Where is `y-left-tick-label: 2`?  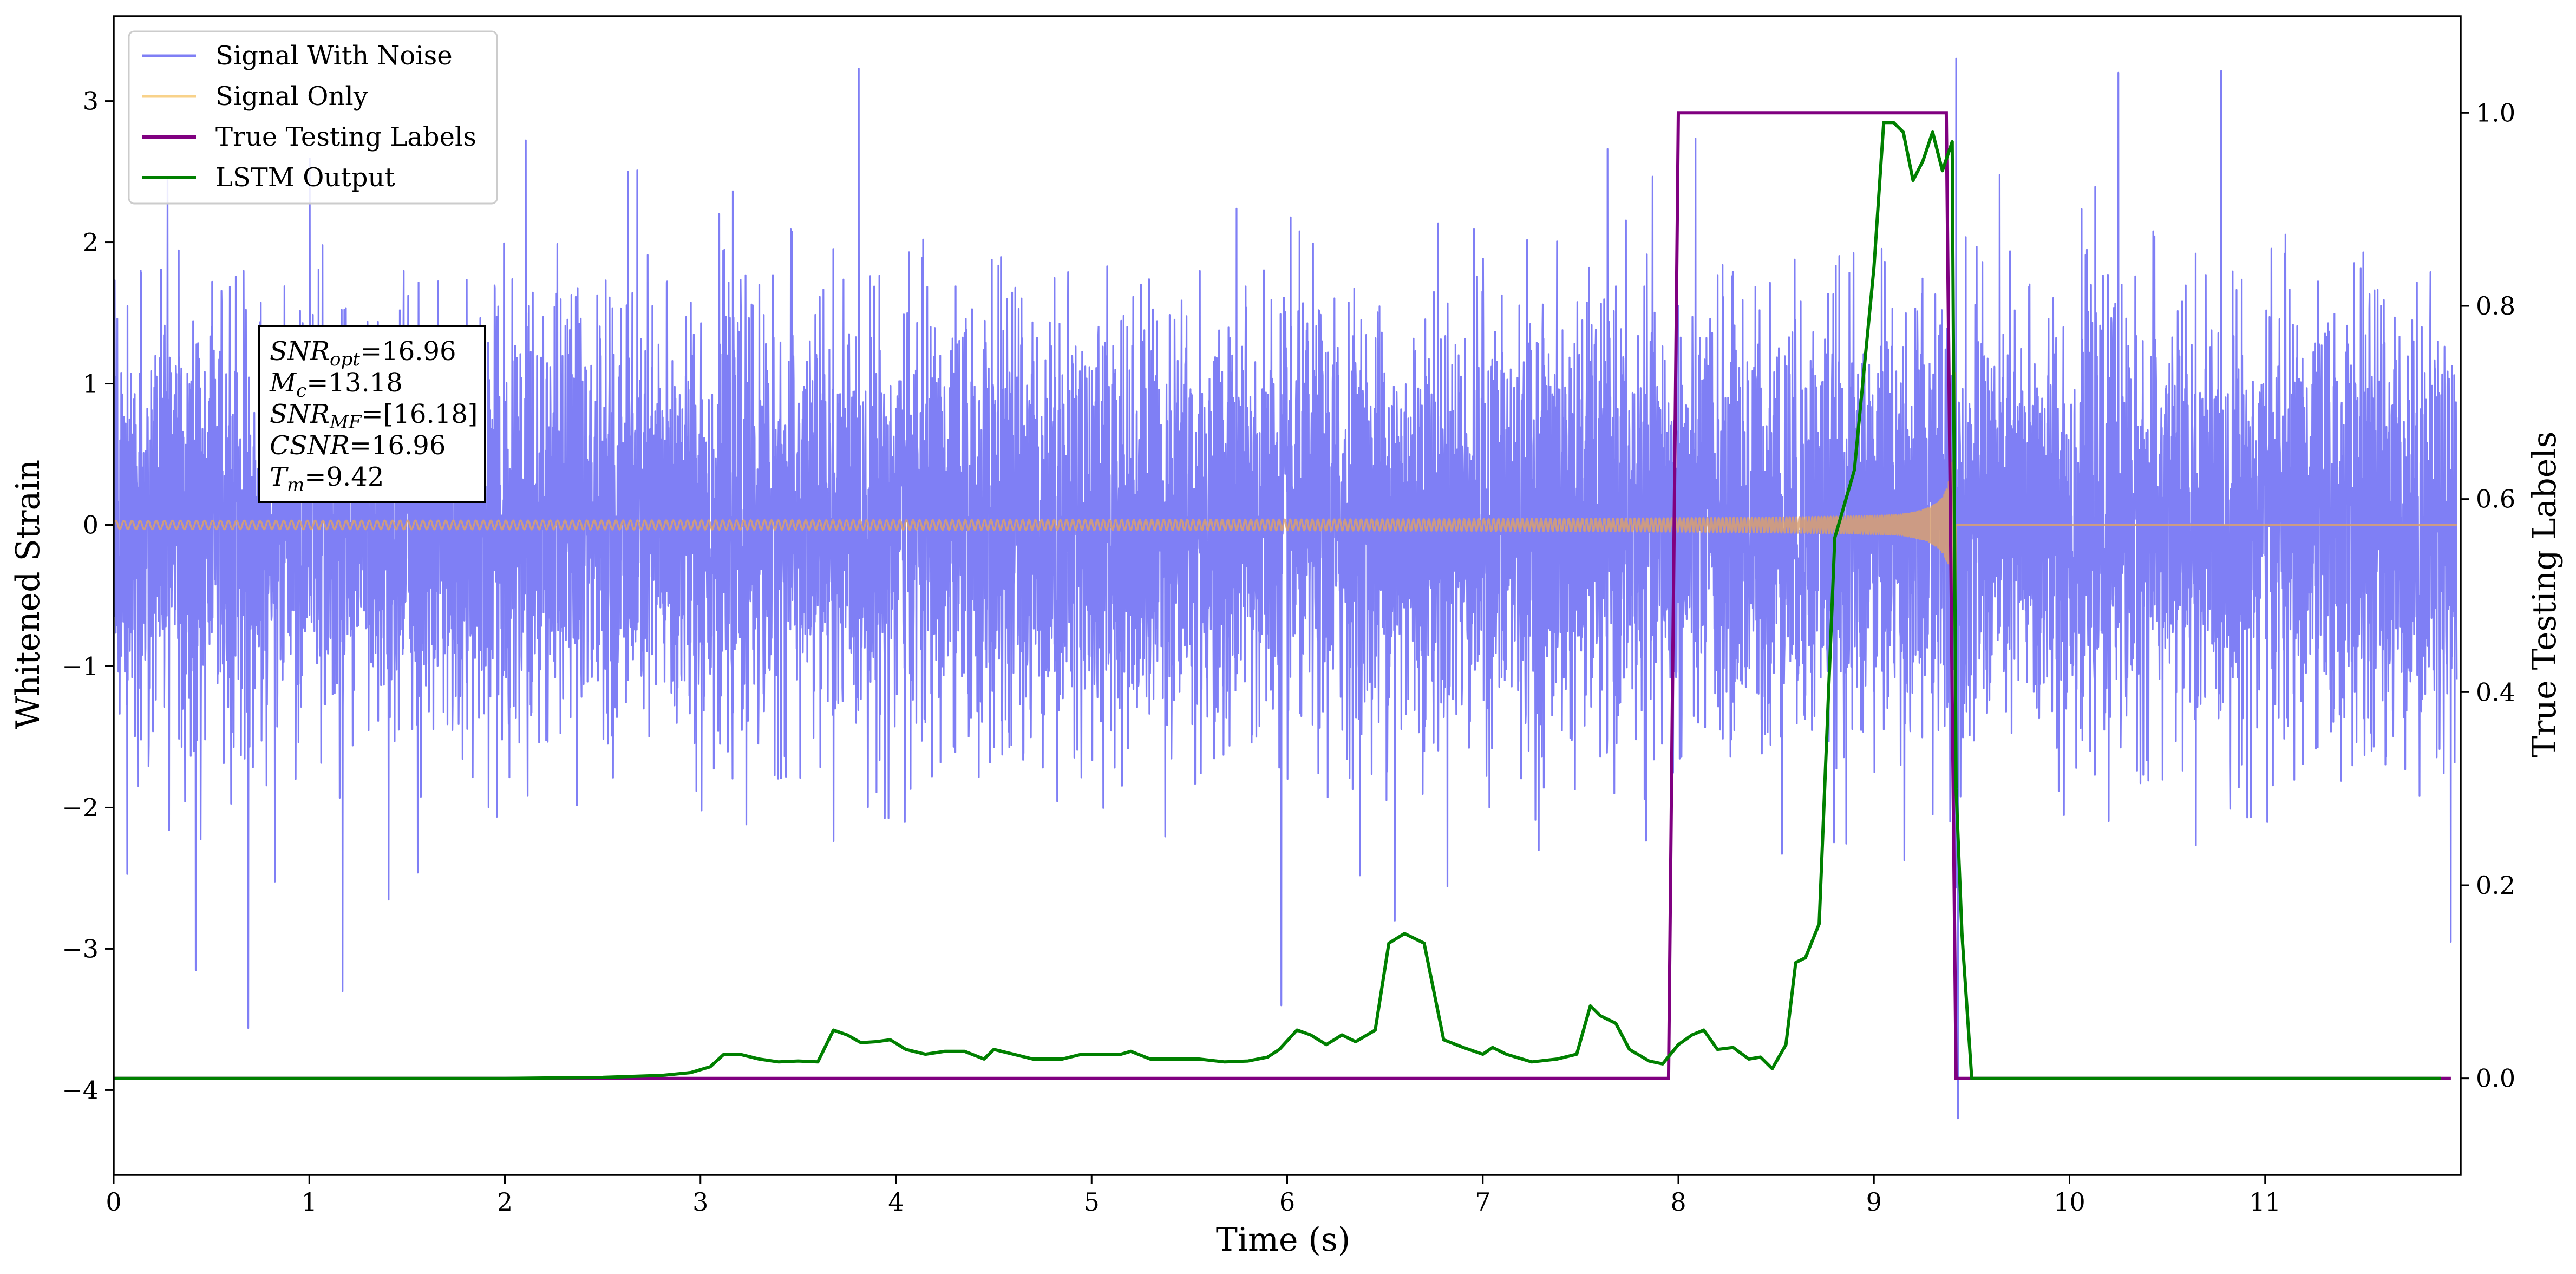
y-left-tick-label: 2 is located at coordinates (91, 242).